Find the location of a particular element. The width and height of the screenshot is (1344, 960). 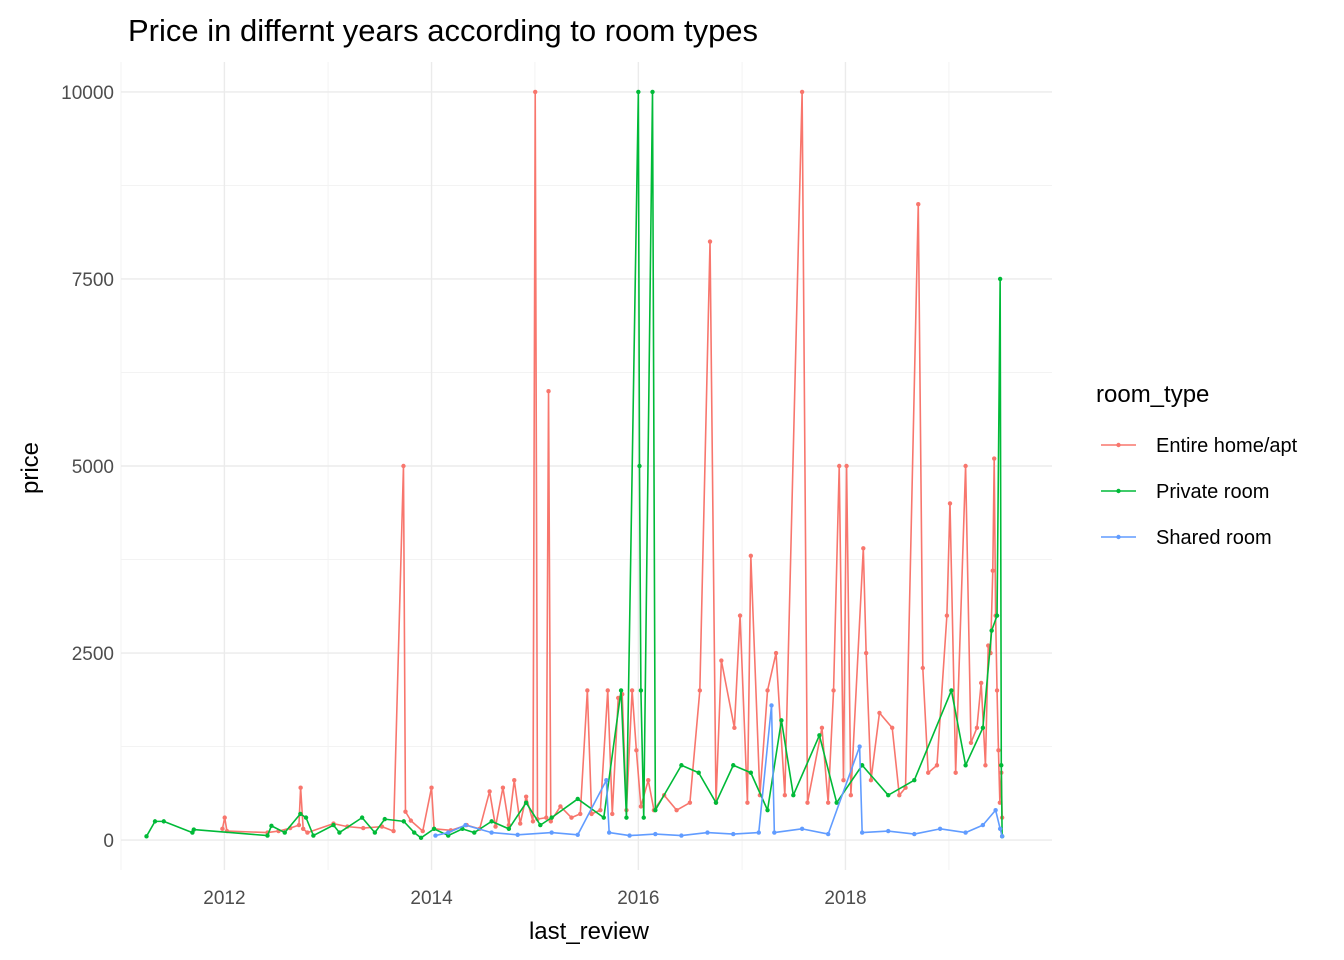

legend-item: Shared room is located at coordinates (1186, 538).